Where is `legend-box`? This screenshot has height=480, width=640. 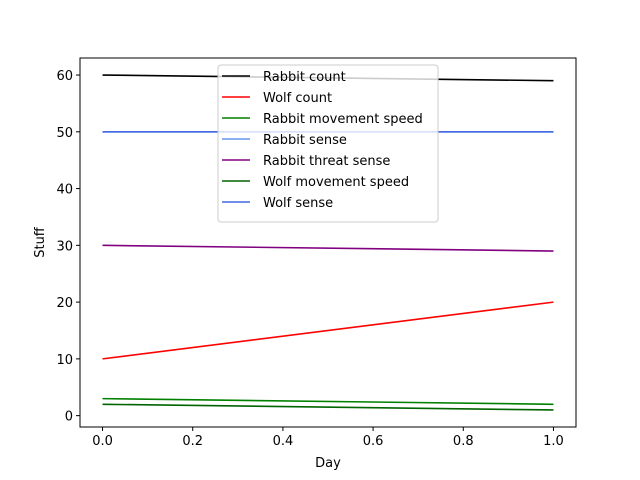 legend-box is located at coordinates (328, 143).